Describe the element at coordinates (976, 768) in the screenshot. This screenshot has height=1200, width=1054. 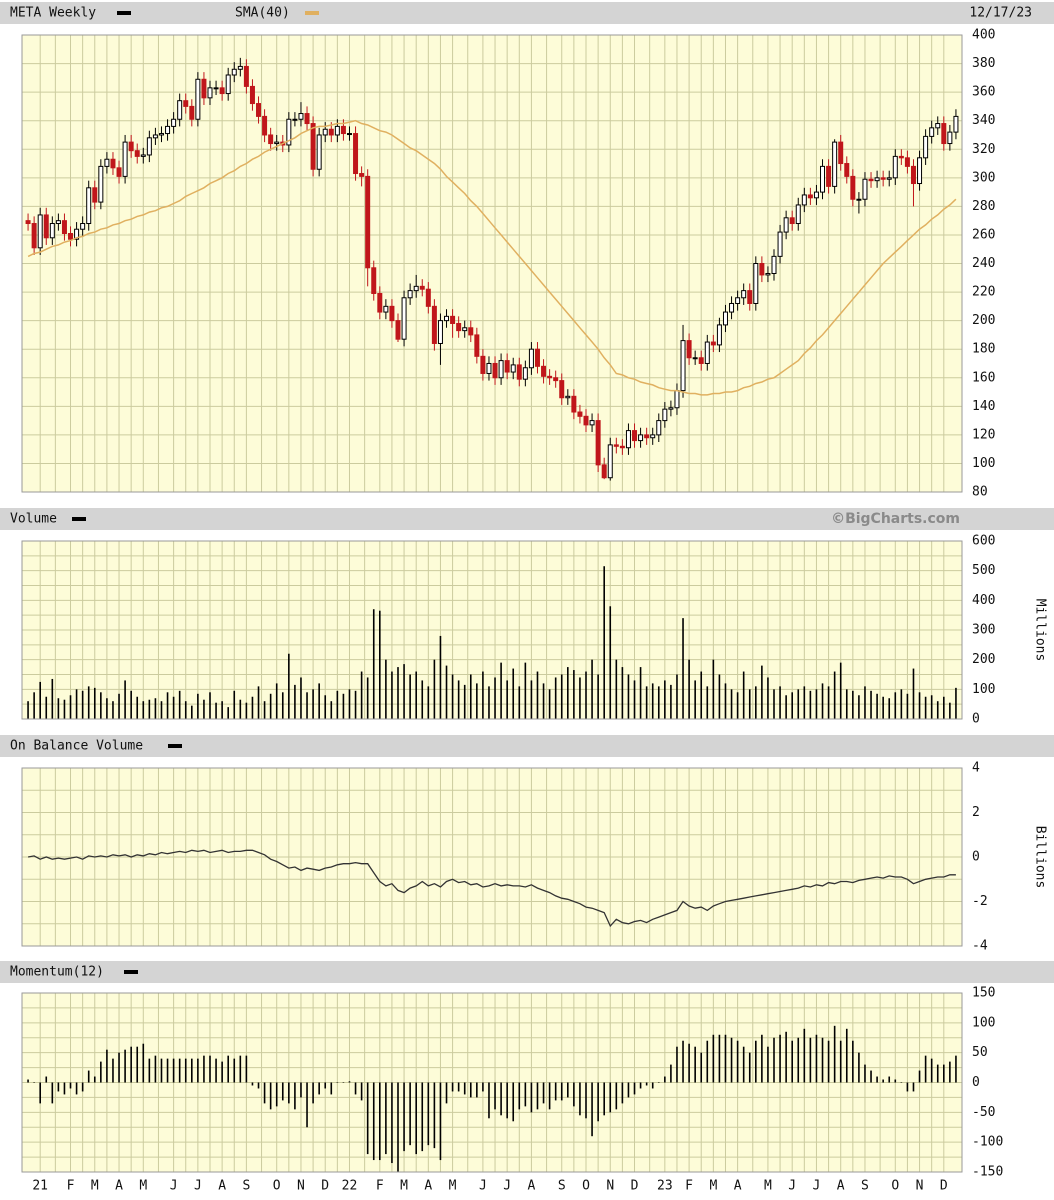
I see `y-tick-label: 4` at that location.